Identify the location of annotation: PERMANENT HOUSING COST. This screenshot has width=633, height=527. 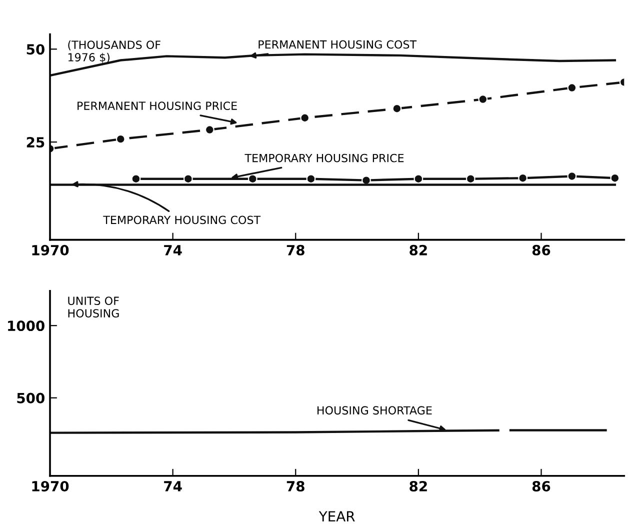
(337, 44).